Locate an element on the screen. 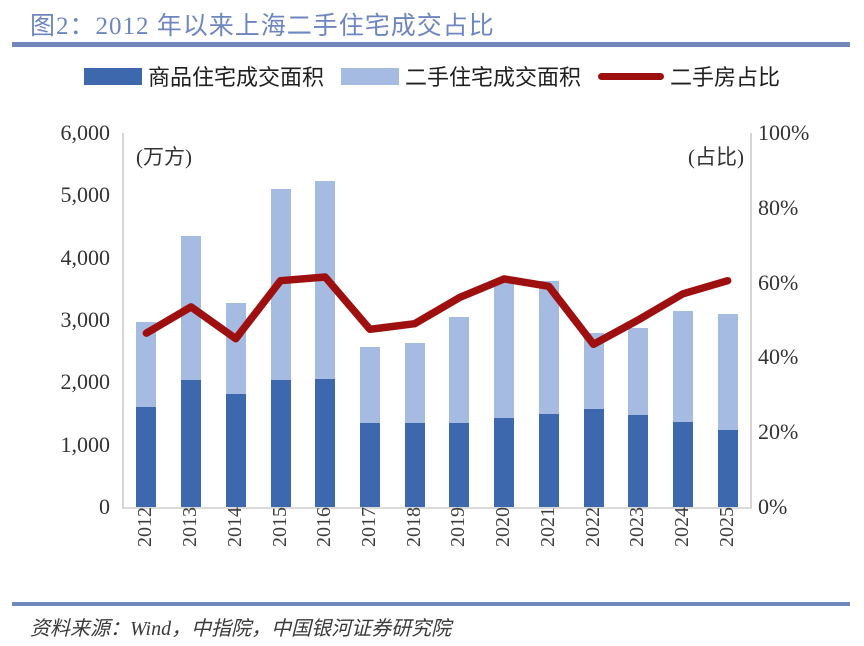  x-axis-tick-2019: 2019 is located at coordinates (458, 527).